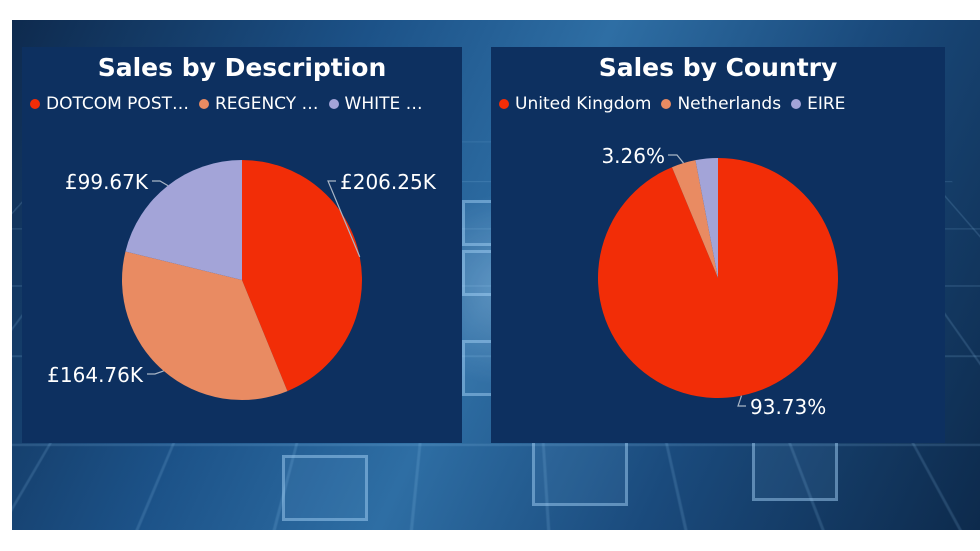  I want to click on data-label: £206.25K, so click(388, 182).